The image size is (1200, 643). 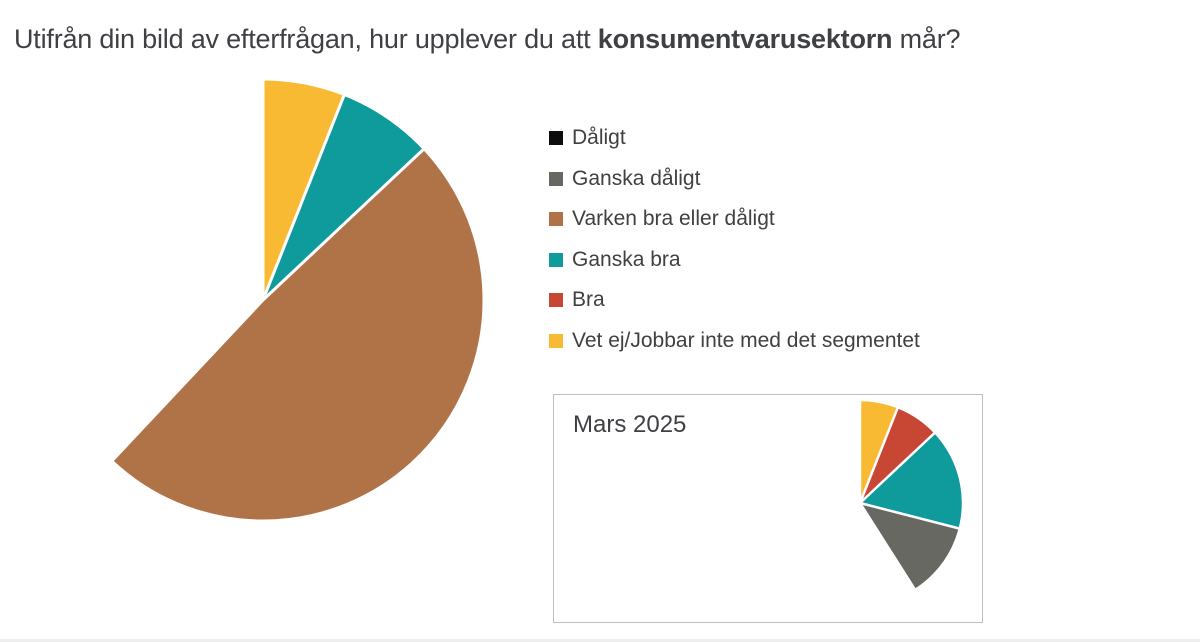 What do you see at coordinates (630, 424) in the screenshot?
I see `inset-title: Mars 2025` at bounding box center [630, 424].